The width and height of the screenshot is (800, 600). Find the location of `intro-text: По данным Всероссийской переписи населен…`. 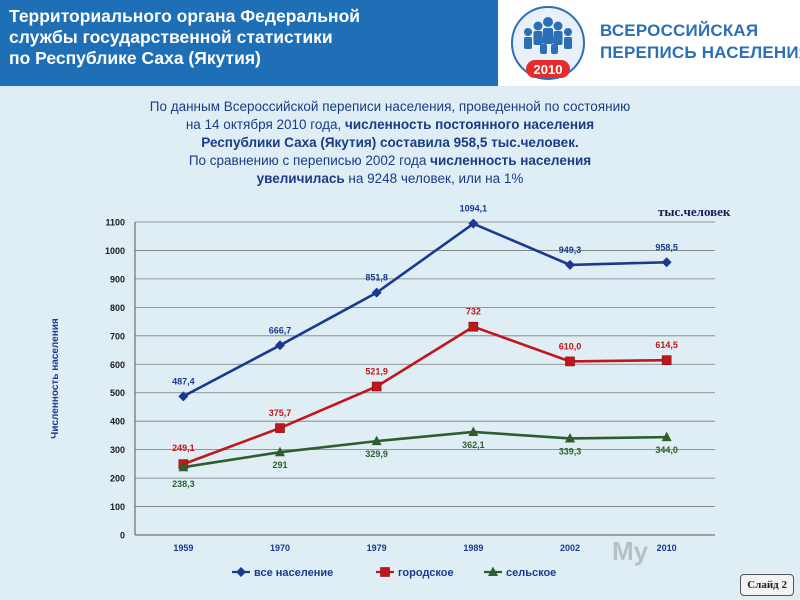

intro-text: По данным Всероссийской переписи населен… is located at coordinates (390, 143).